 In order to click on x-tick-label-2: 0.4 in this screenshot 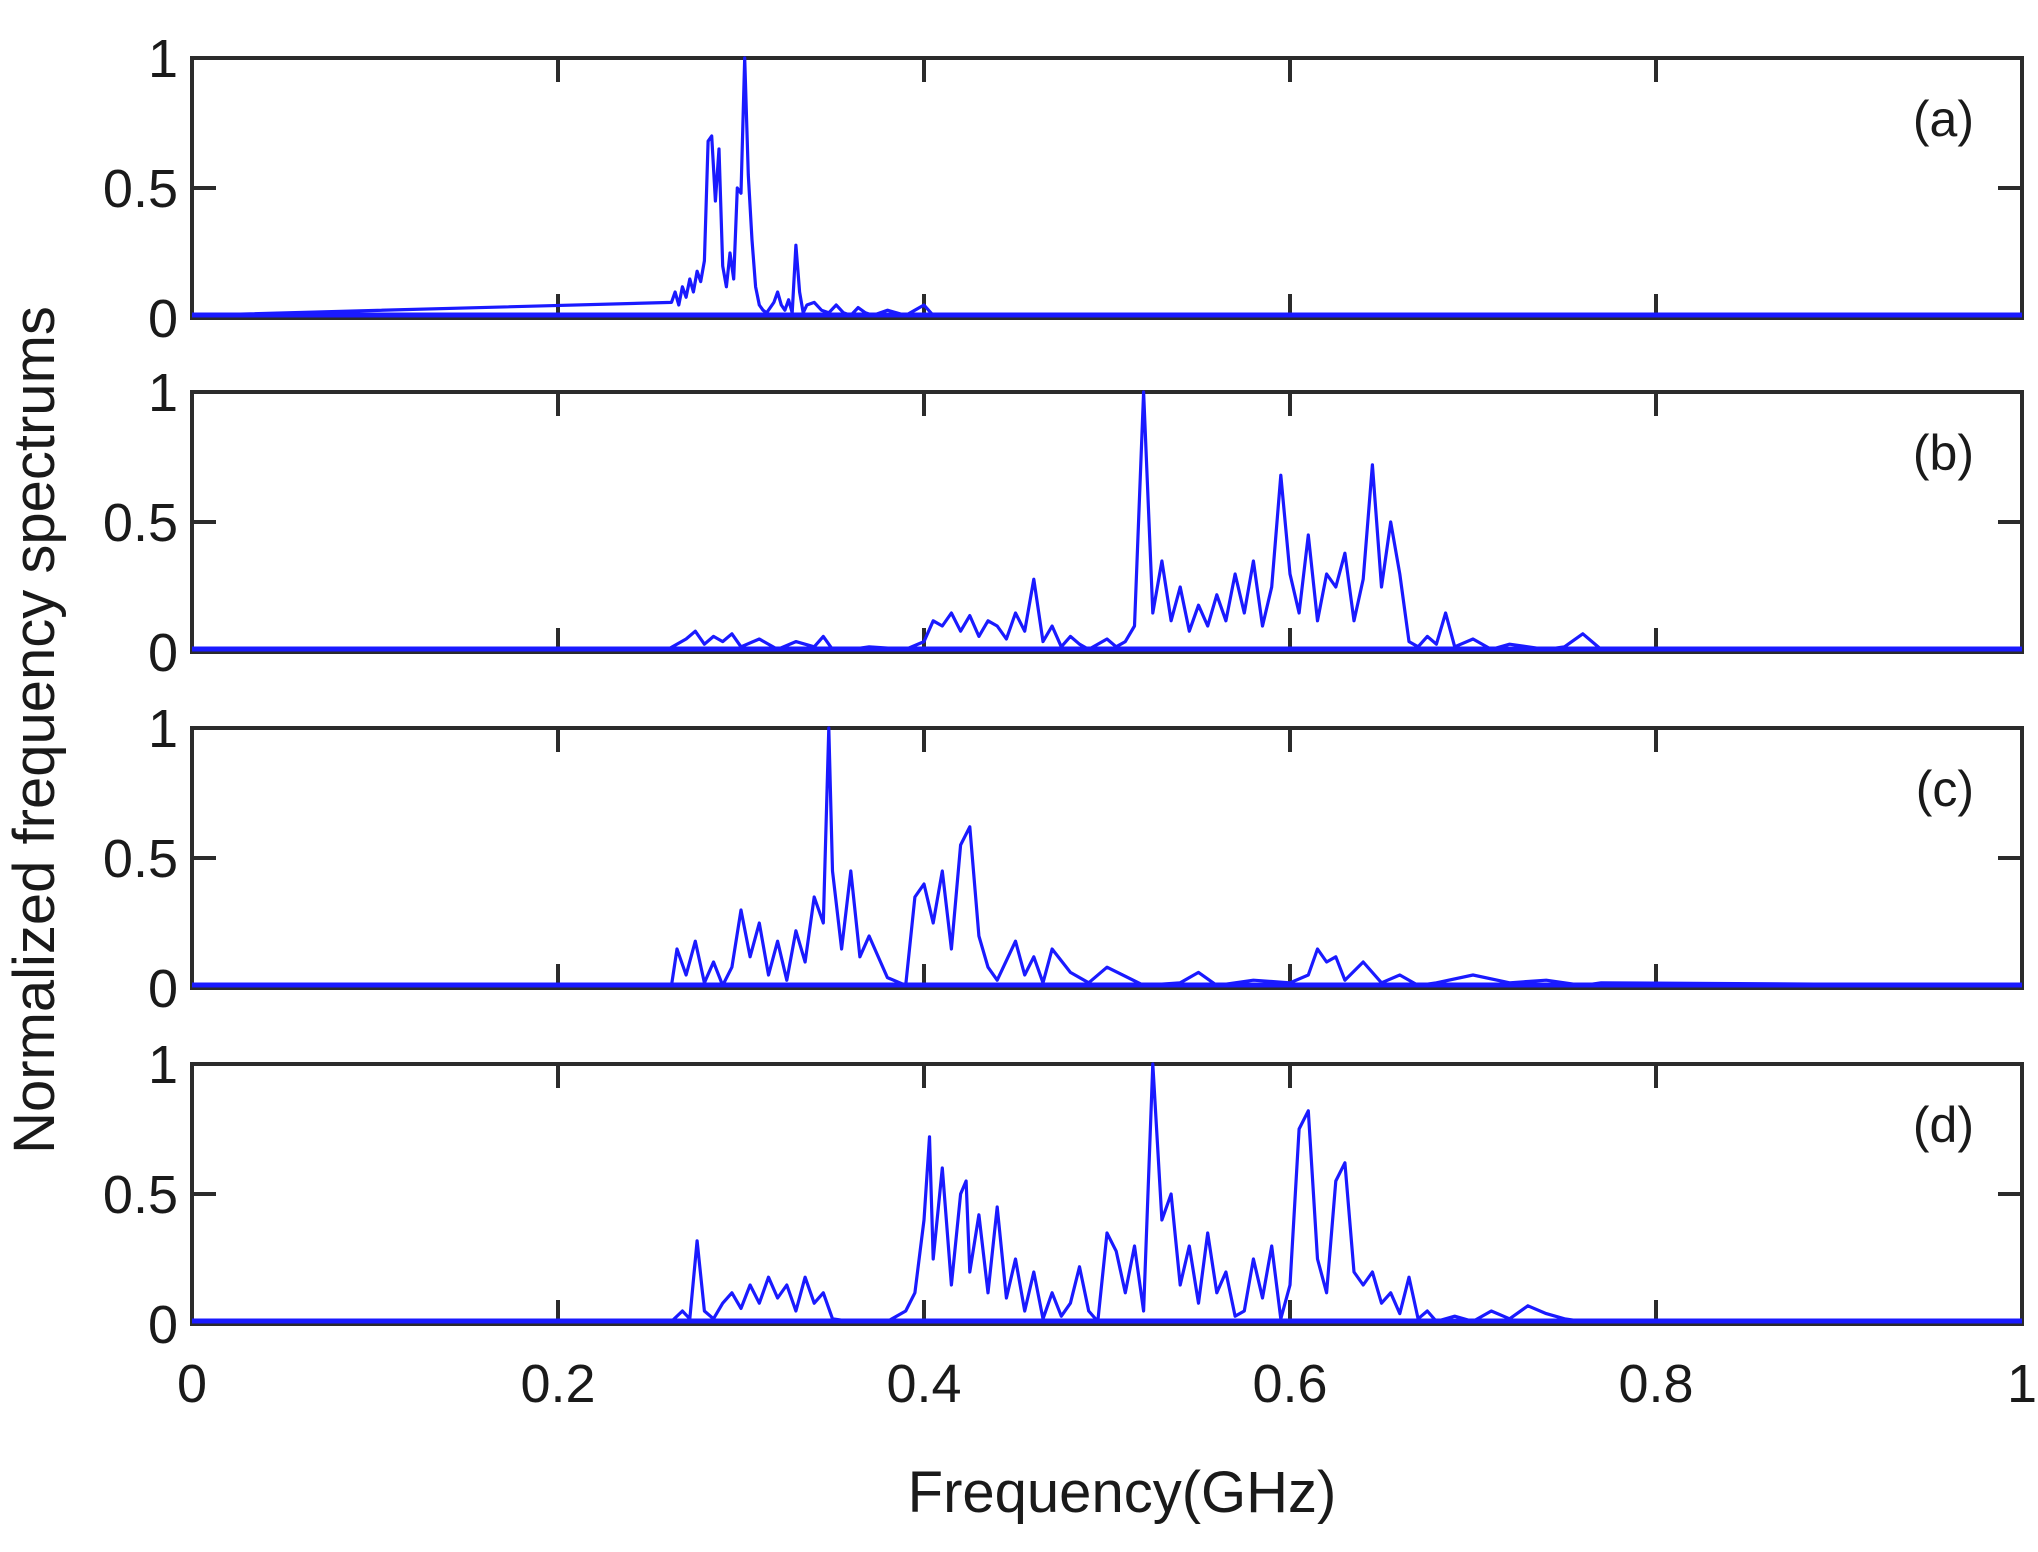, I will do `click(923, 1384)`.